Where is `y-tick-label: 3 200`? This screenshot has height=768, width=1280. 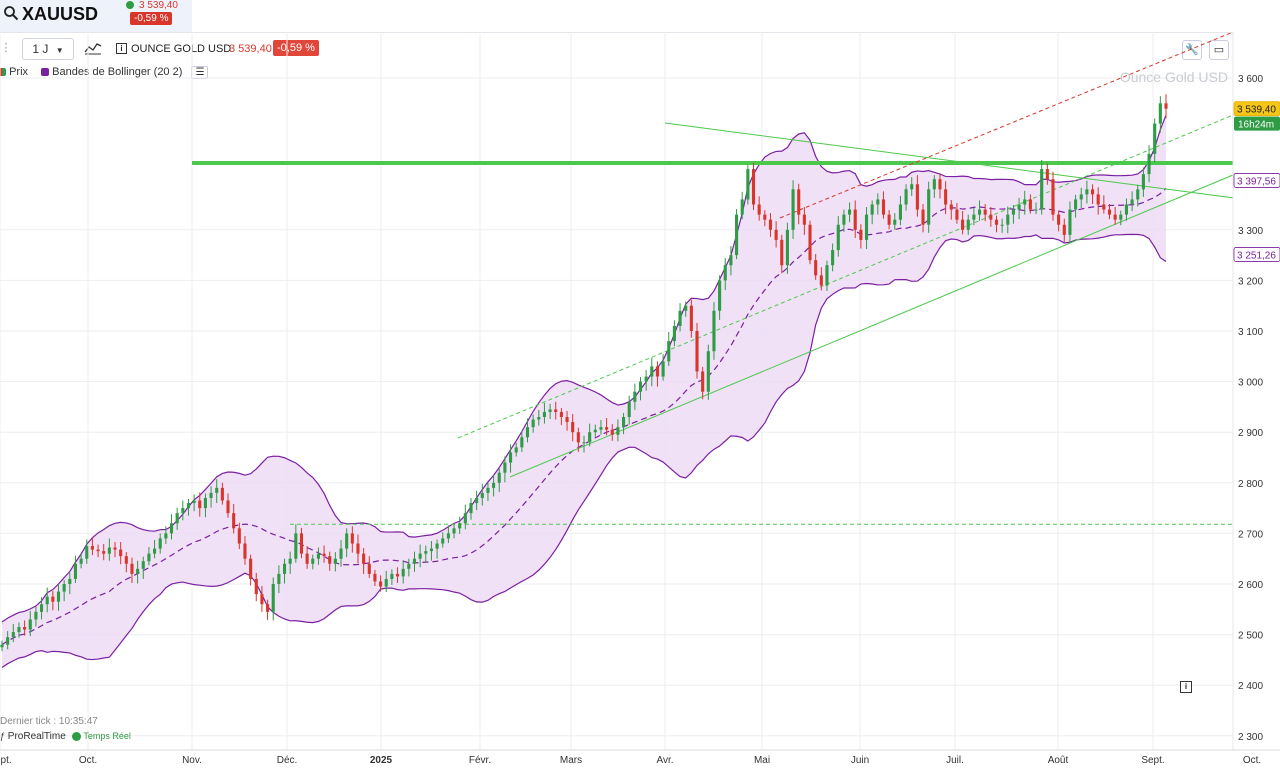 y-tick-label: 3 200 is located at coordinates (1250, 281).